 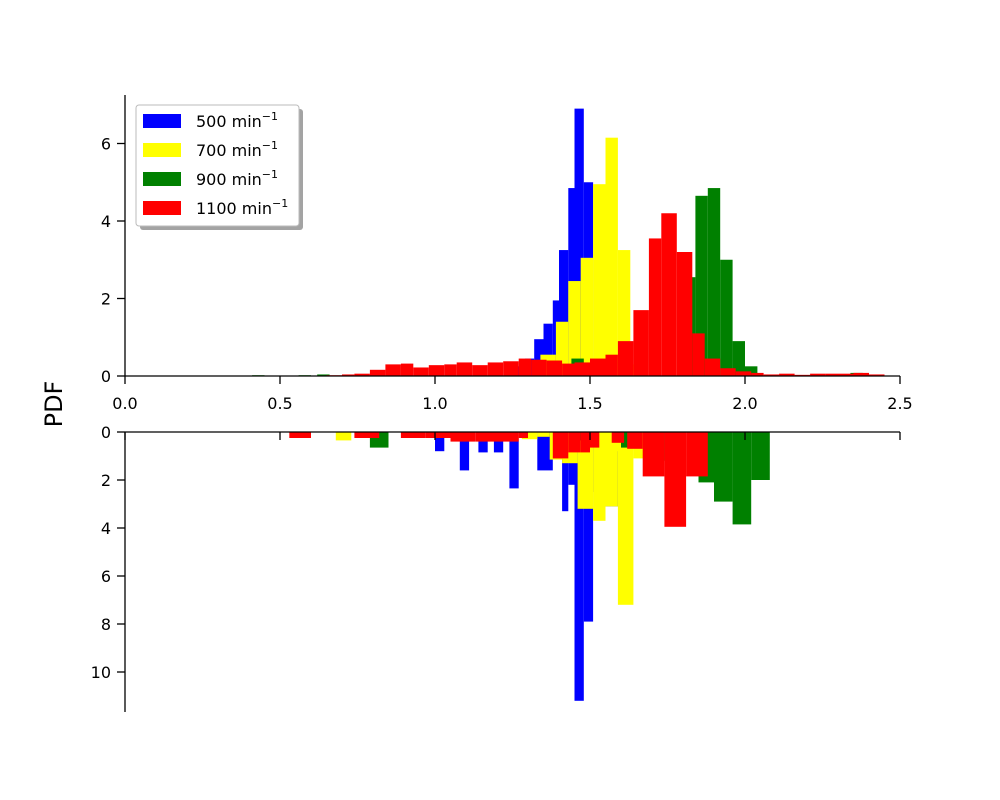 I want to click on y-axis-label: PDF, so click(x=54, y=404).